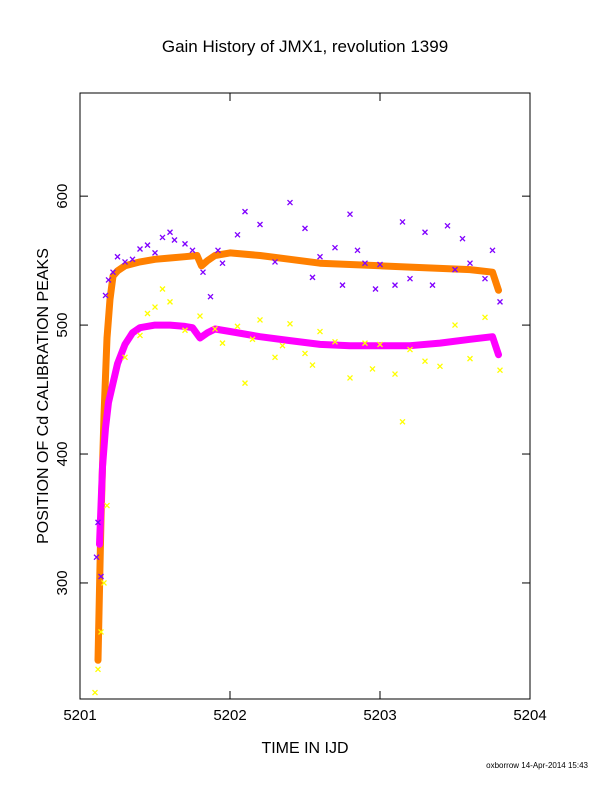 The width and height of the screenshot is (612, 792). Describe the element at coordinates (379, 715) in the screenshot. I see `x-tick-label: 5203` at that location.